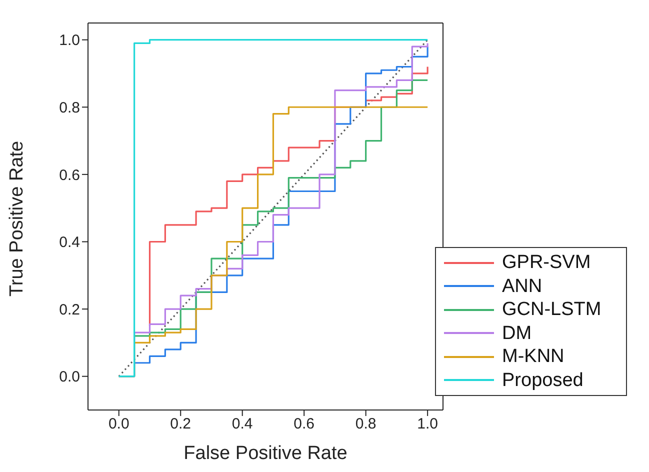 The height and width of the screenshot is (472, 649). What do you see at coordinates (17, 218) in the screenshot?
I see `y-axis-title: True Positive Rate` at bounding box center [17, 218].